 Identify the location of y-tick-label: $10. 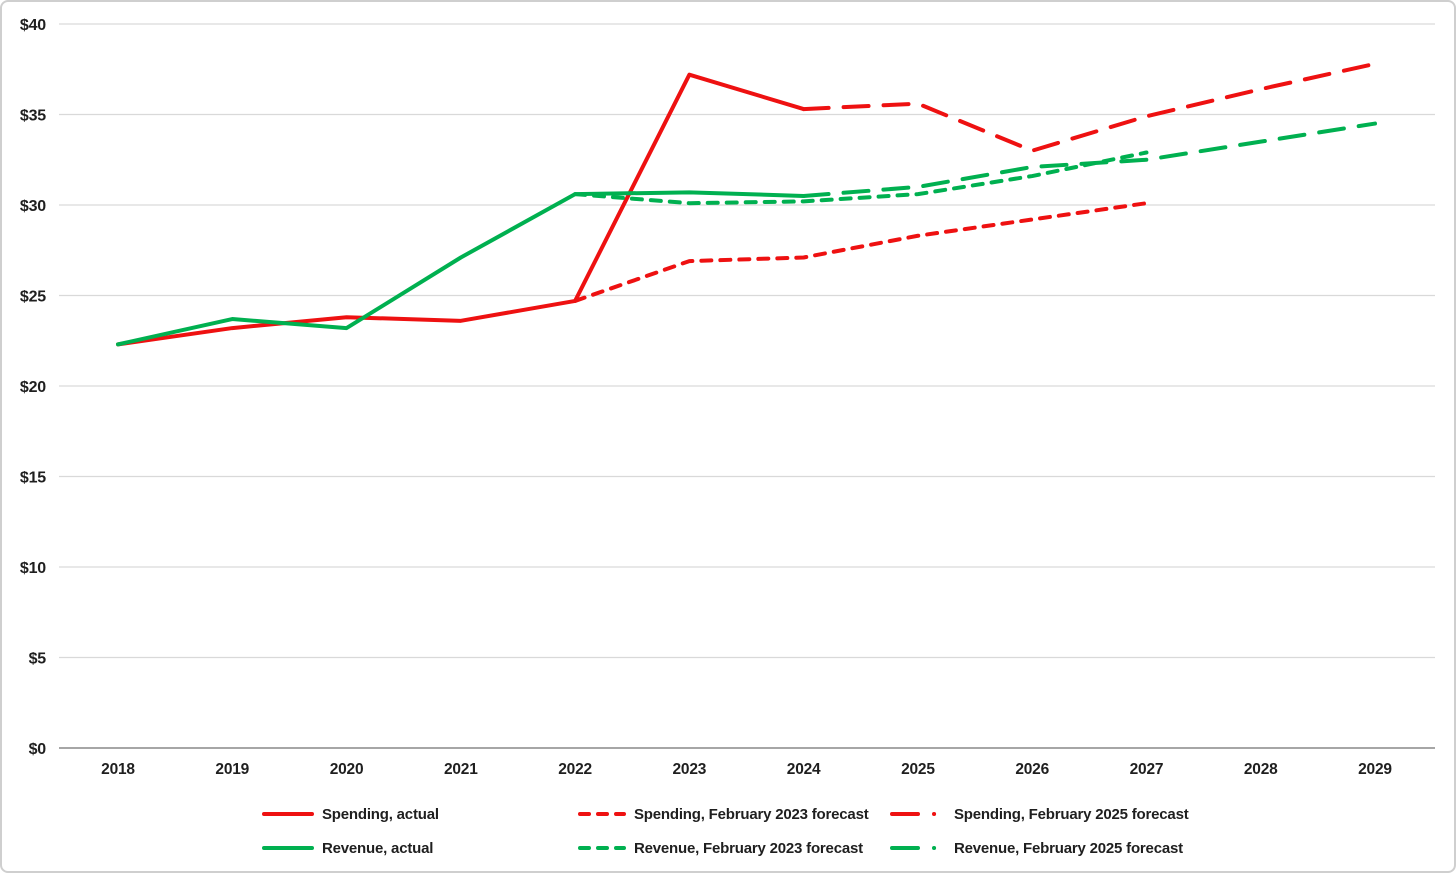
(33, 568).